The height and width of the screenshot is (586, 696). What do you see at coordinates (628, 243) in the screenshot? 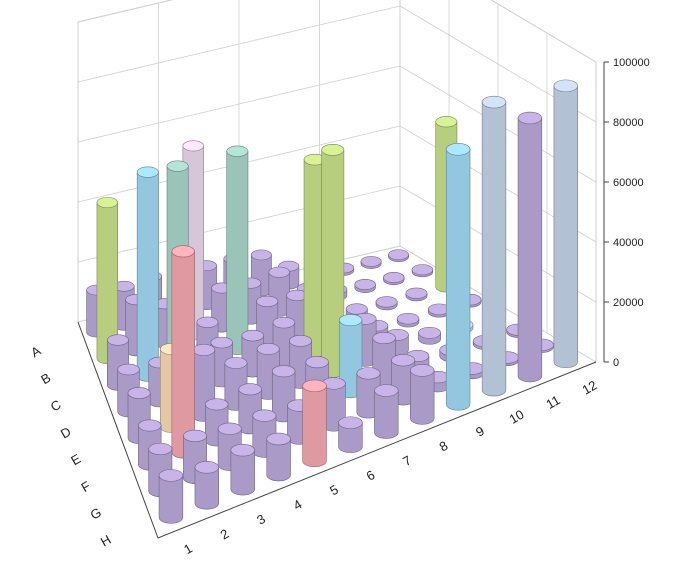
I see `z-tick-label: 40000` at bounding box center [628, 243].